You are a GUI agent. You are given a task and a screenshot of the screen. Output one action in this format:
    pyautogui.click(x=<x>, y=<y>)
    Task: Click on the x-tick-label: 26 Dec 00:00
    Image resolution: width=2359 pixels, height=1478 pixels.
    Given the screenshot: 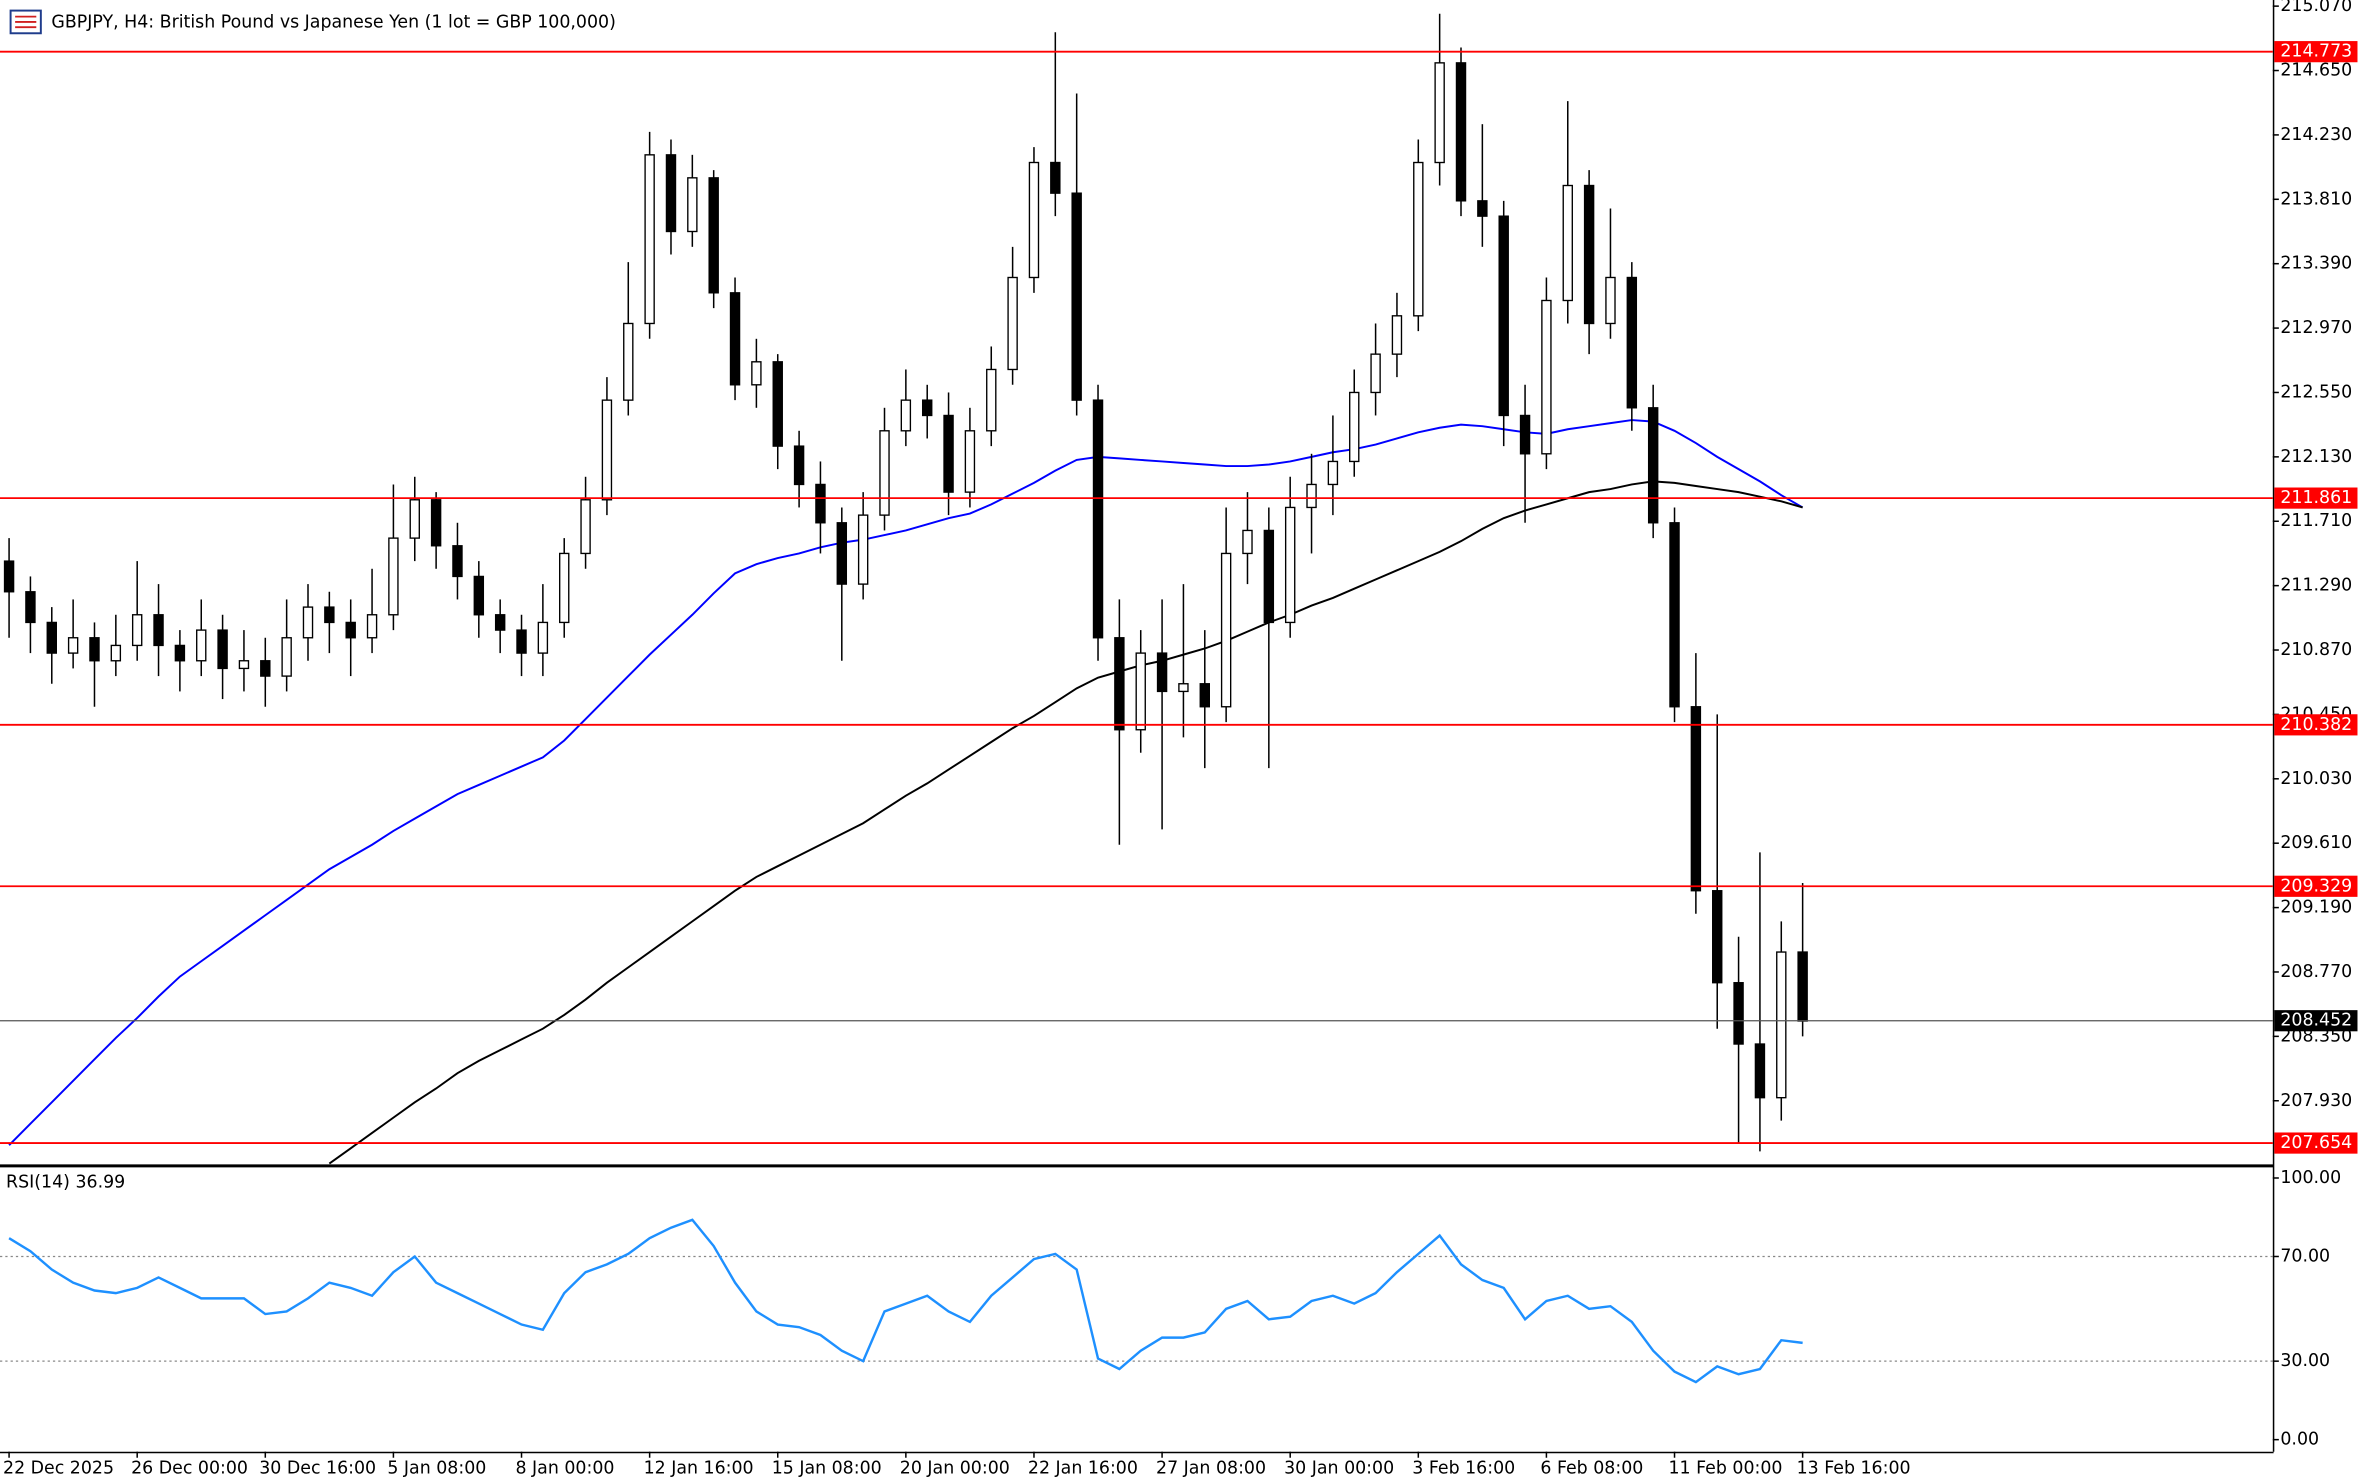 What is the action you would take?
    pyautogui.click(x=189, y=1468)
    